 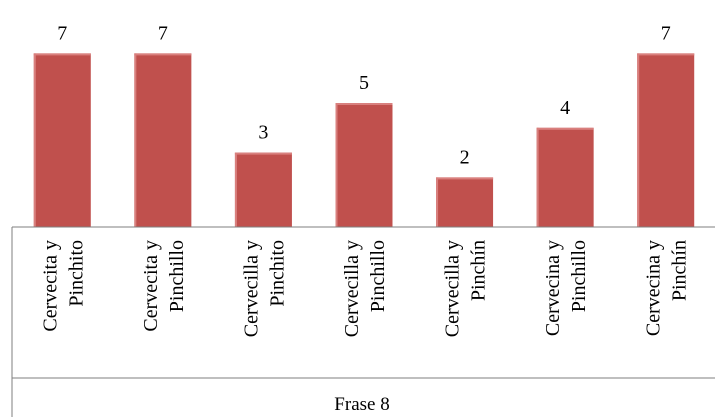 What do you see at coordinates (565, 108) in the screenshot?
I see `value-label: 4` at bounding box center [565, 108].